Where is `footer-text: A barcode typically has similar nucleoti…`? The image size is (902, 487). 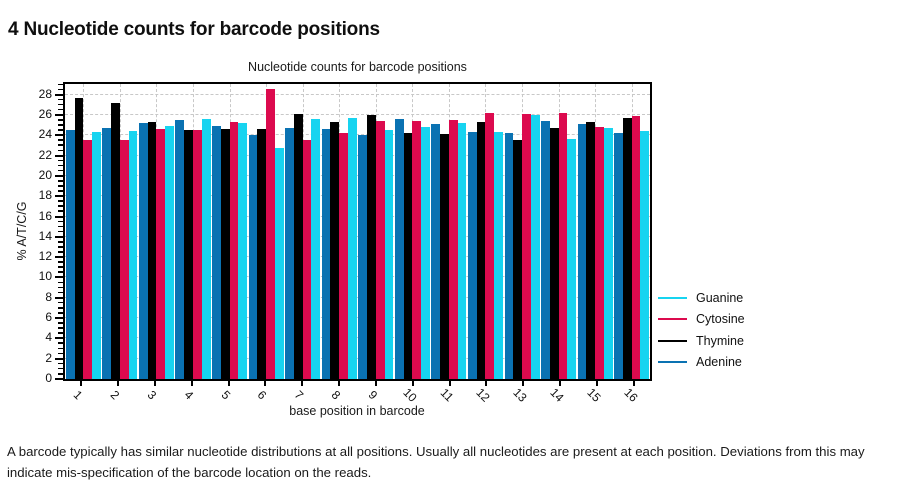
footer-text: A barcode typically has similar nucleoti… is located at coordinates (436, 462).